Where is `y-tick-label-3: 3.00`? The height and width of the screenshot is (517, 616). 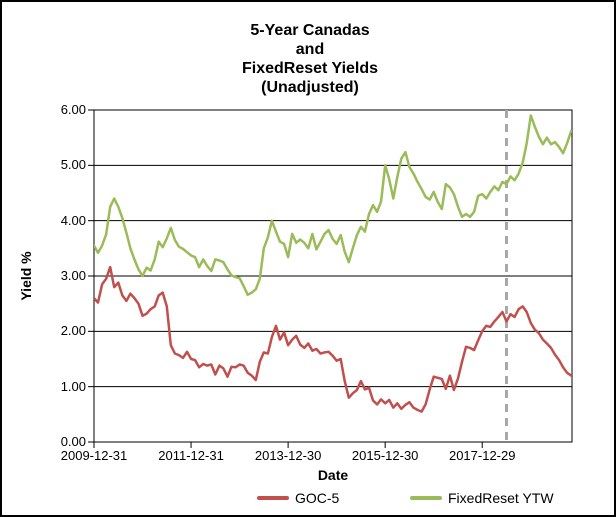
y-tick-label-3: 3.00 is located at coordinates (73, 275).